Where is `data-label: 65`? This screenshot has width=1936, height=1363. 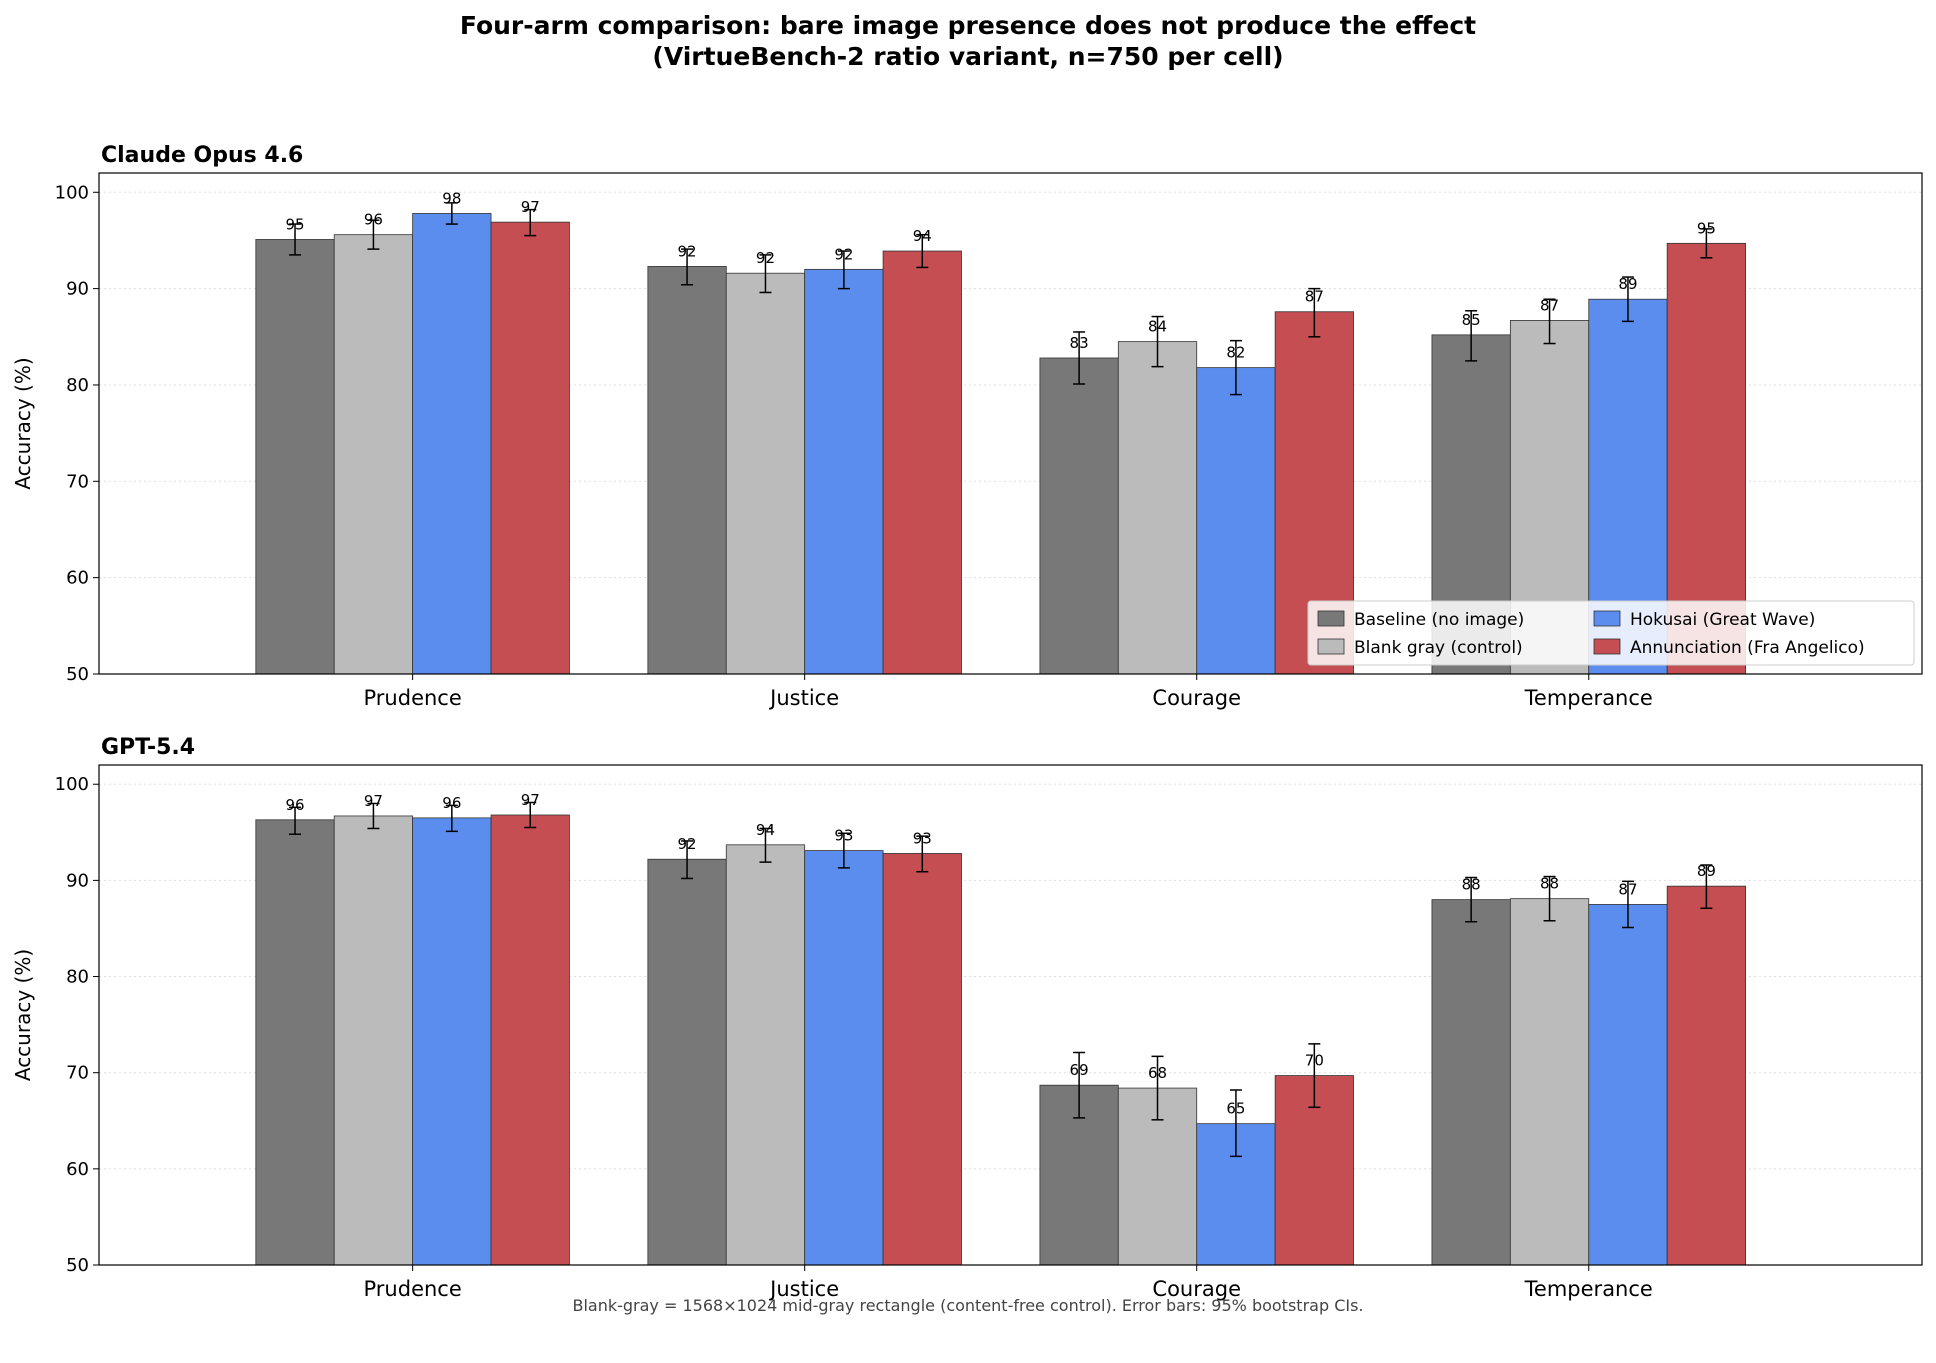
data-label: 65 is located at coordinates (1235, 1109).